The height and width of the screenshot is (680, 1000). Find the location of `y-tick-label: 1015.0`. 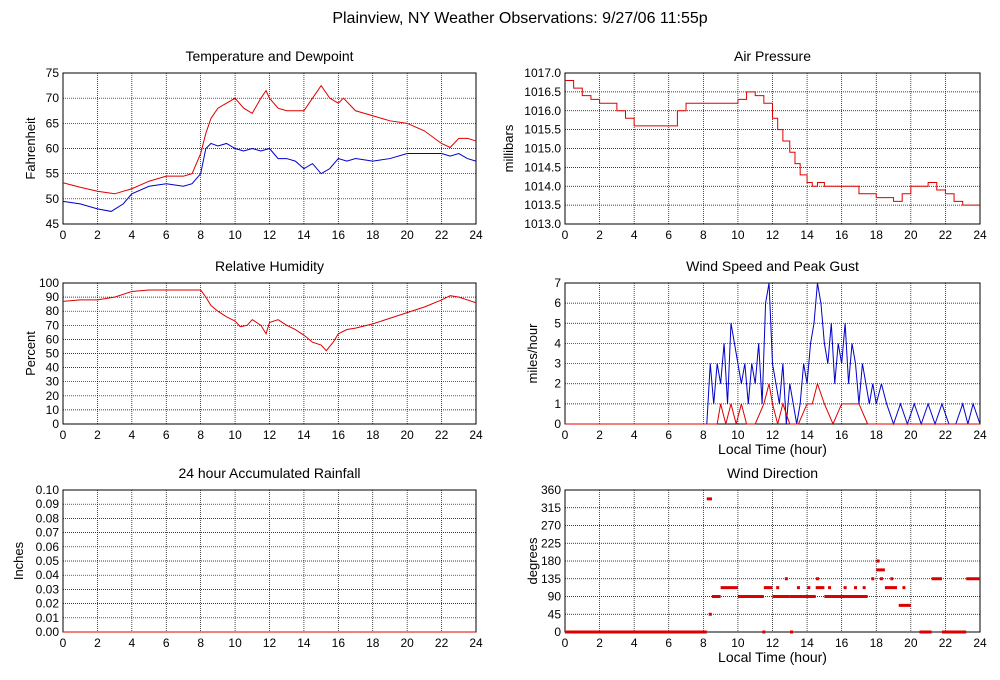

y-tick-label: 1015.0 is located at coordinates (542, 149).